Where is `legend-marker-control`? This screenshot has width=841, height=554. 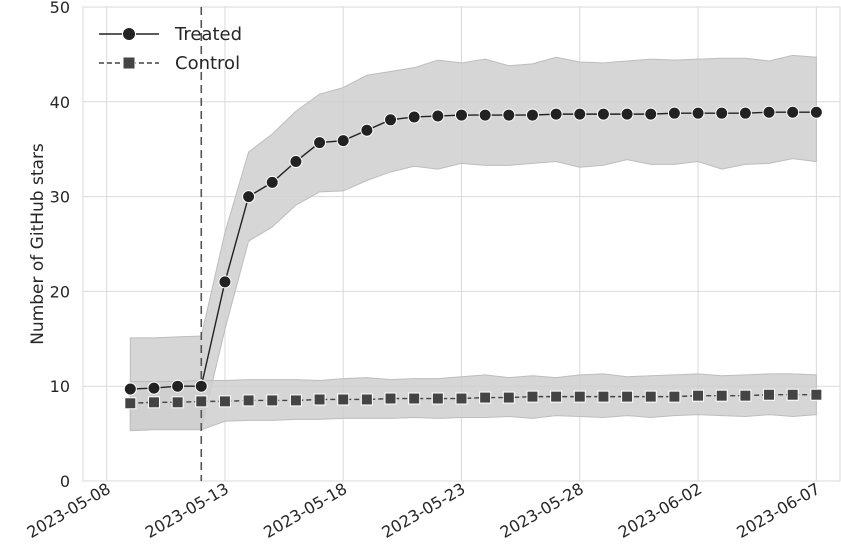
legend-marker-control is located at coordinates (129, 63).